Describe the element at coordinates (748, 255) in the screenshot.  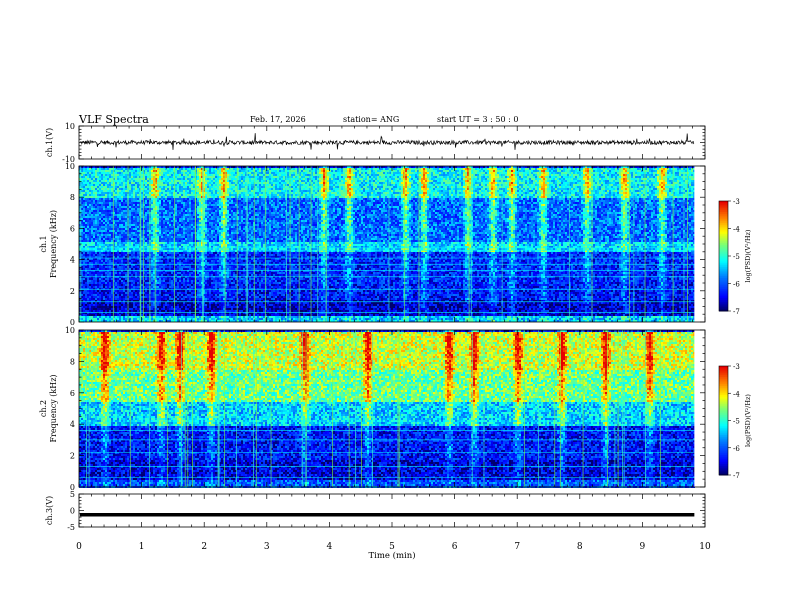
I see `ch1-colorbar-label: log(PSD)(V²/Hz)` at that location.